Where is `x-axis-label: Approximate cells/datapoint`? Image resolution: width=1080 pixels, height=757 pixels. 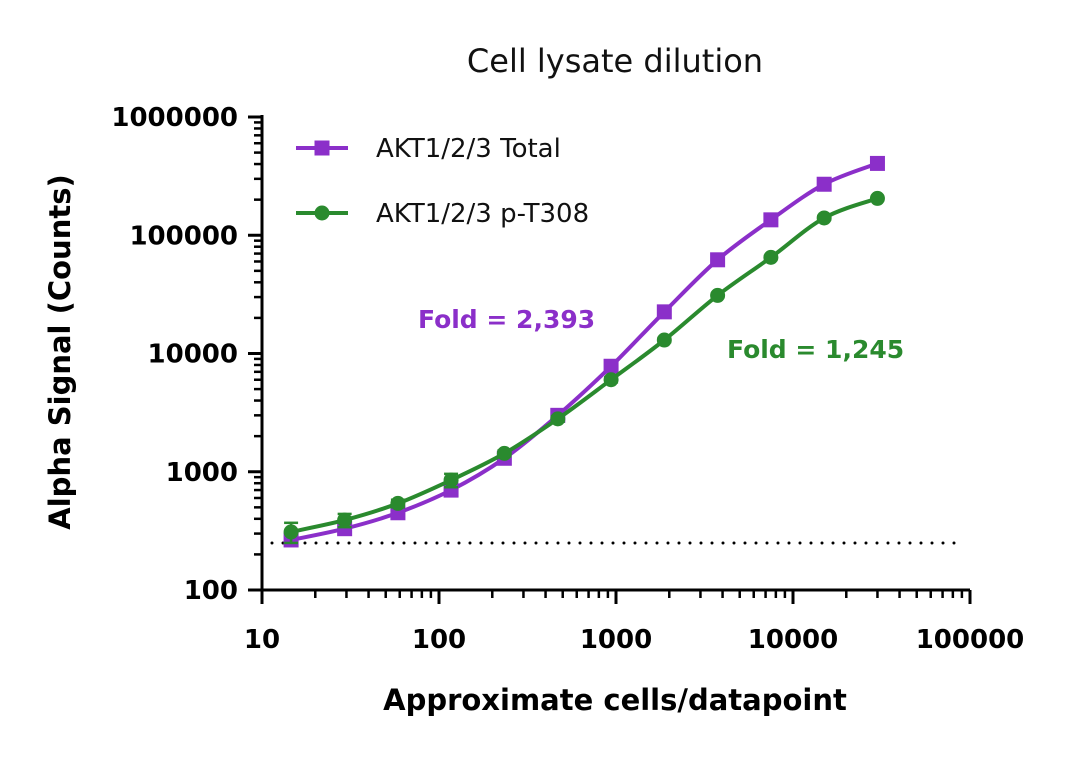 x-axis-label: Approximate cells/datapoint is located at coordinates (615, 700).